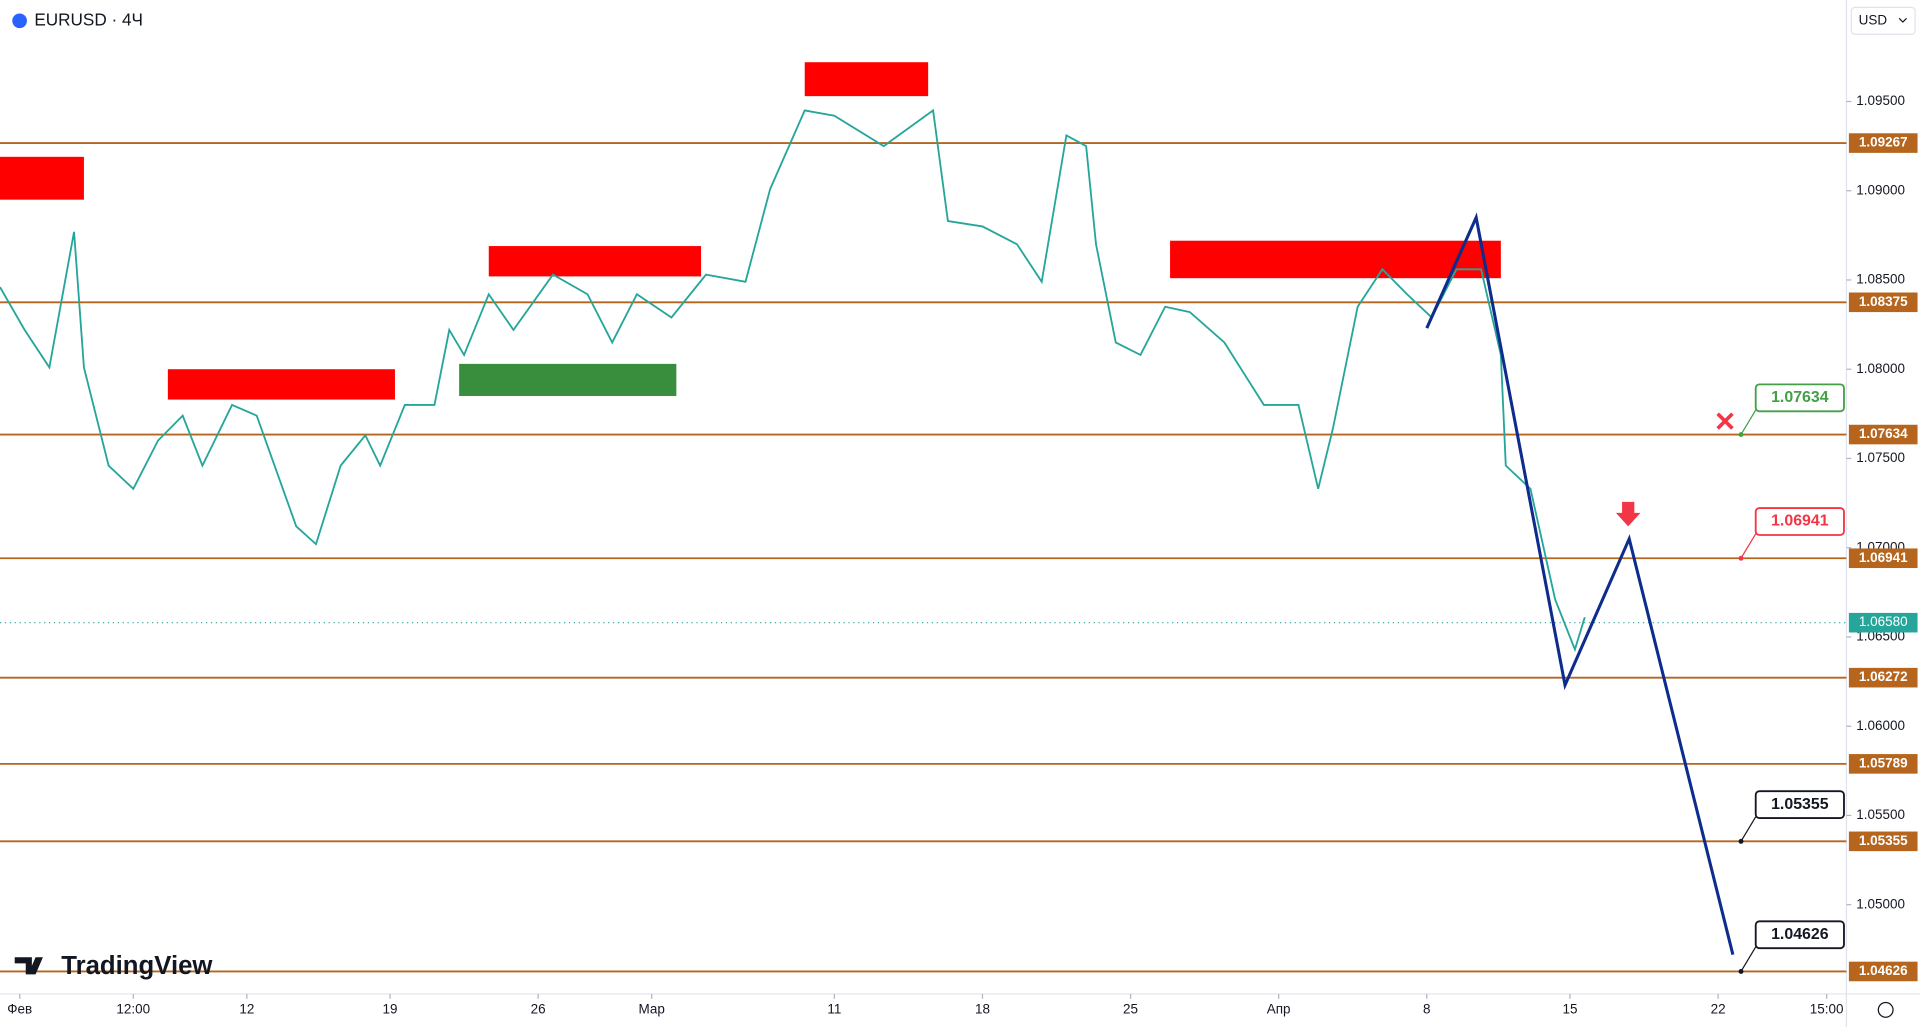 The width and height of the screenshot is (1920, 1027). I want to click on last-price-label: 1.06580, so click(1883, 621).